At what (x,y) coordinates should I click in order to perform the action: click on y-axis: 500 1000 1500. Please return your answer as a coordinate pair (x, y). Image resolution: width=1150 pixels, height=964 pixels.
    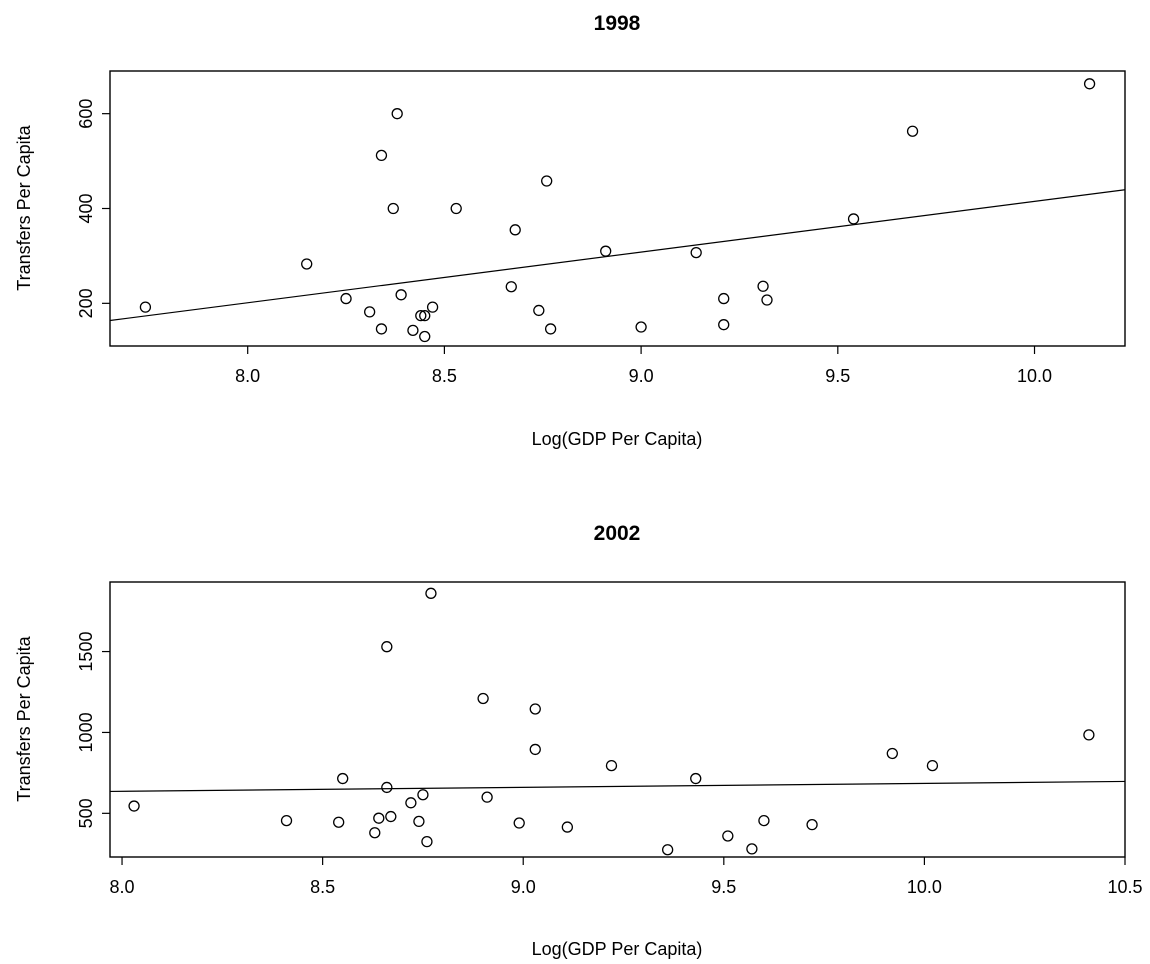
    Looking at the image, I should click on (93, 730).